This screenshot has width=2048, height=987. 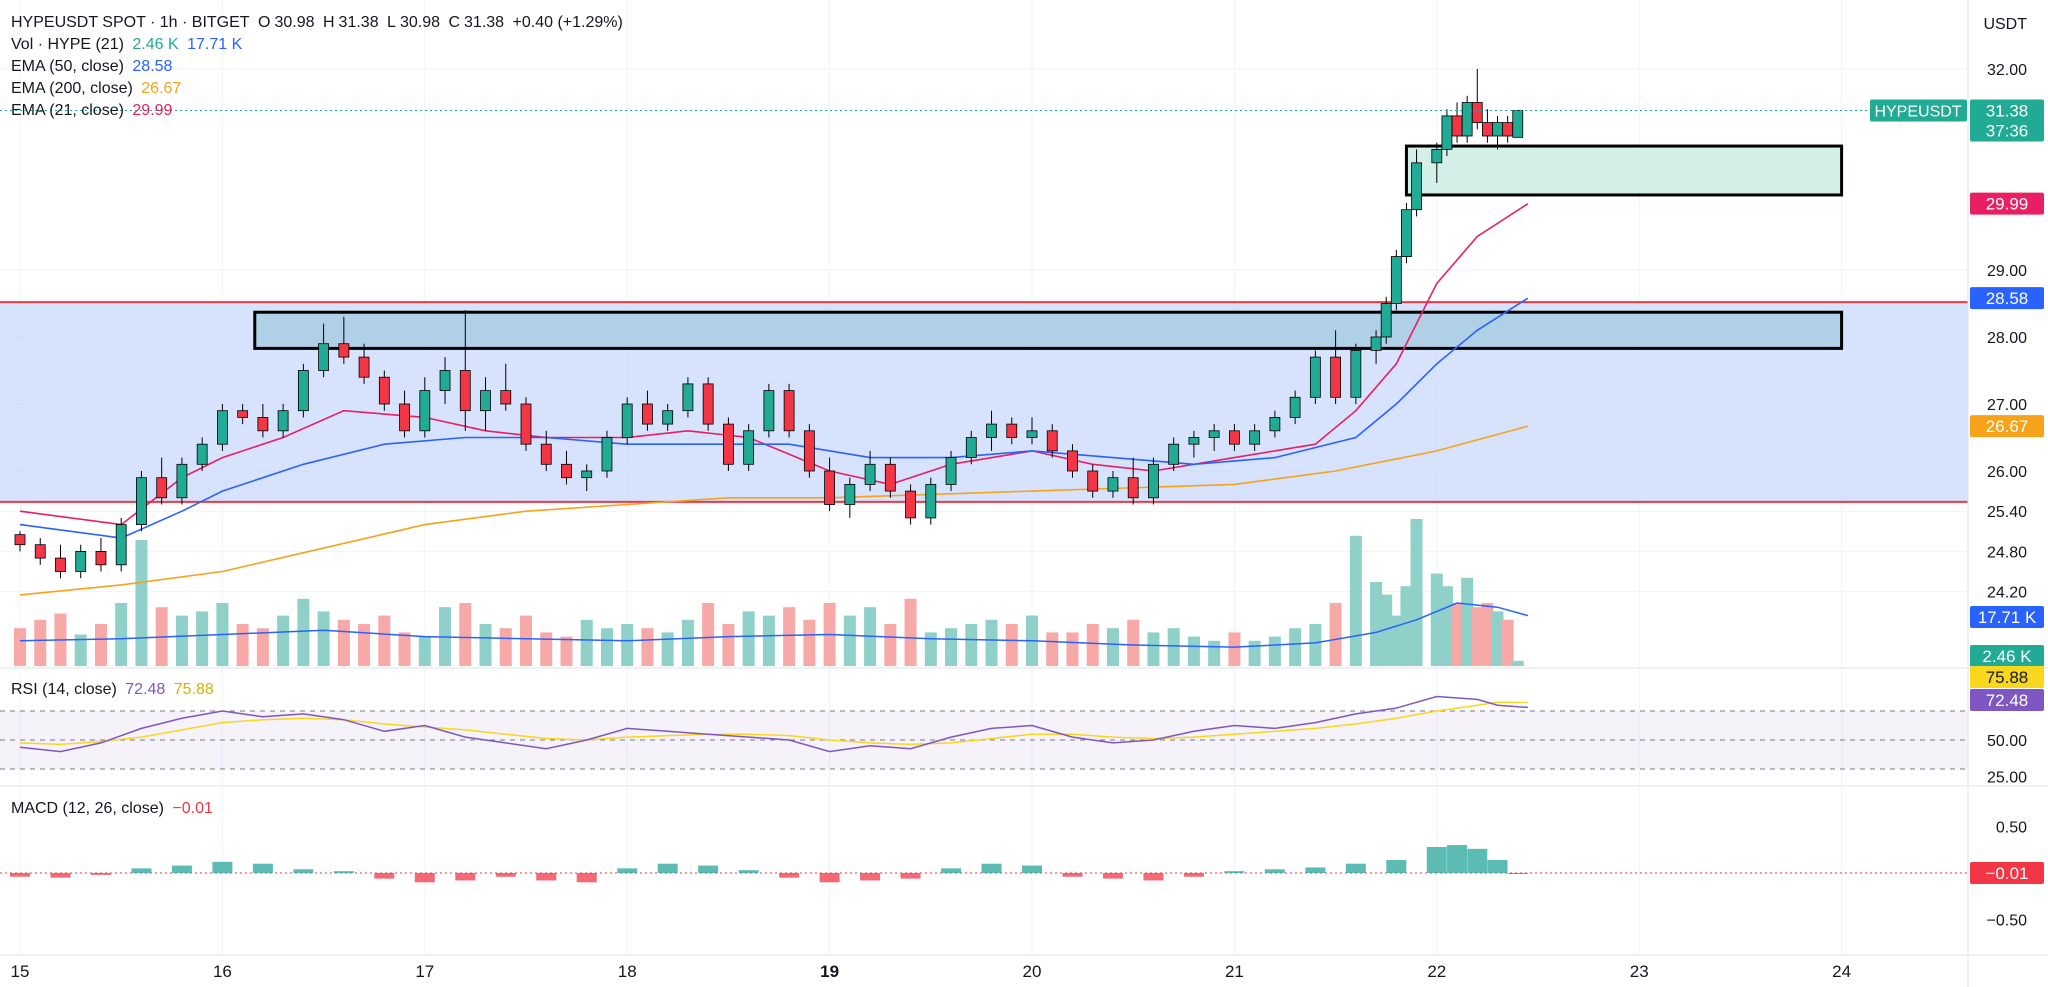 I want to click on time-tick-label: 16, so click(x=222, y=971).